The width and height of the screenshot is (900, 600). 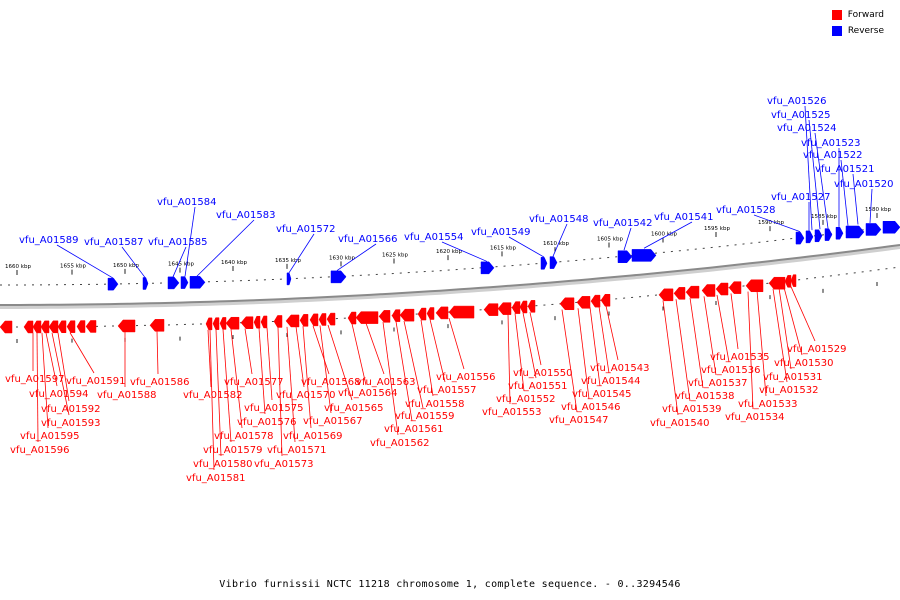 I want to click on legend-reverse-label: Reverse, so click(x=865, y=31).